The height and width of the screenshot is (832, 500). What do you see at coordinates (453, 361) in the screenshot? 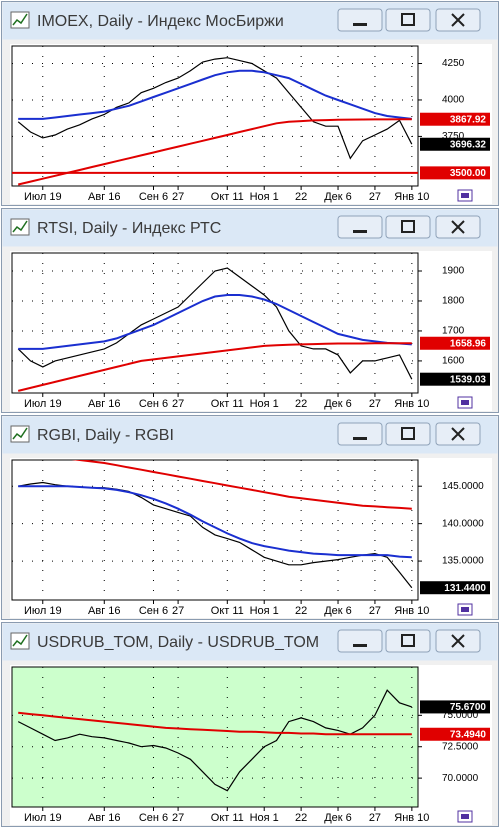
I see `y-tick-label: 1600` at bounding box center [453, 361].